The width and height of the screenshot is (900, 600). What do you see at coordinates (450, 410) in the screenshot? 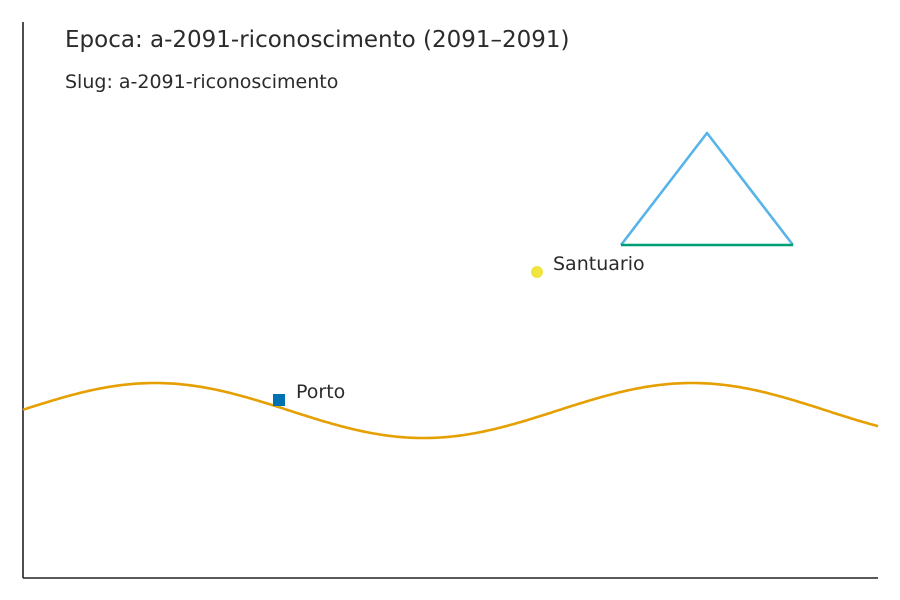
I see `river-line` at bounding box center [450, 410].